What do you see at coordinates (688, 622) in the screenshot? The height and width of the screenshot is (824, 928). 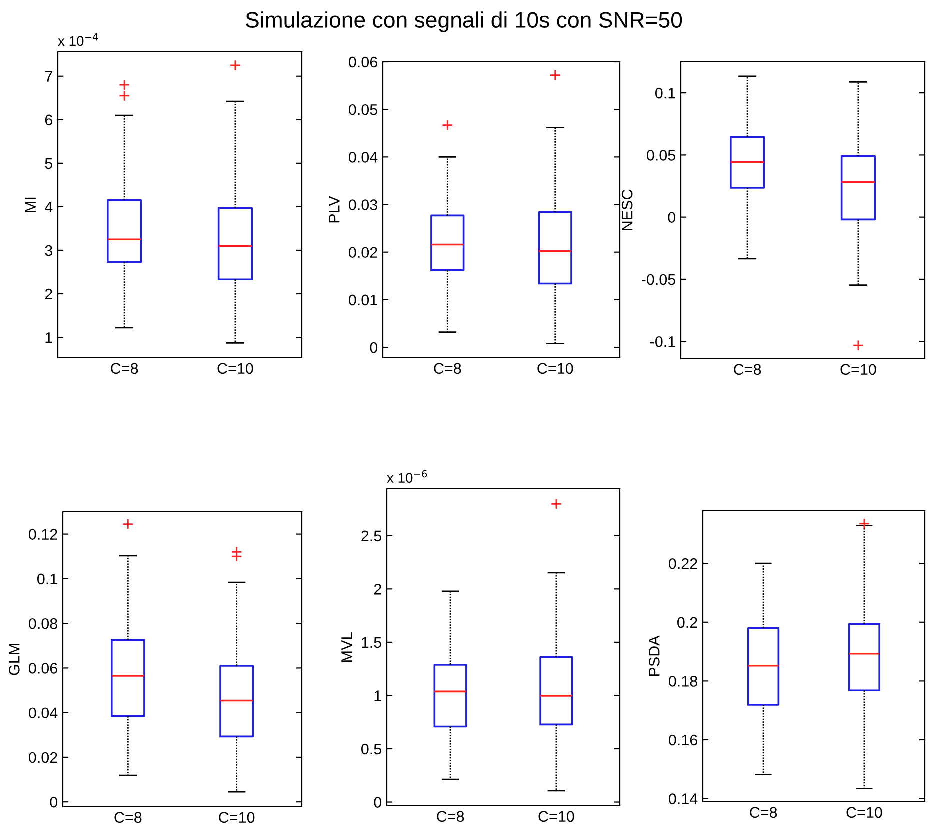 I see `y-tick-label: 0.2` at bounding box center [688, 622].